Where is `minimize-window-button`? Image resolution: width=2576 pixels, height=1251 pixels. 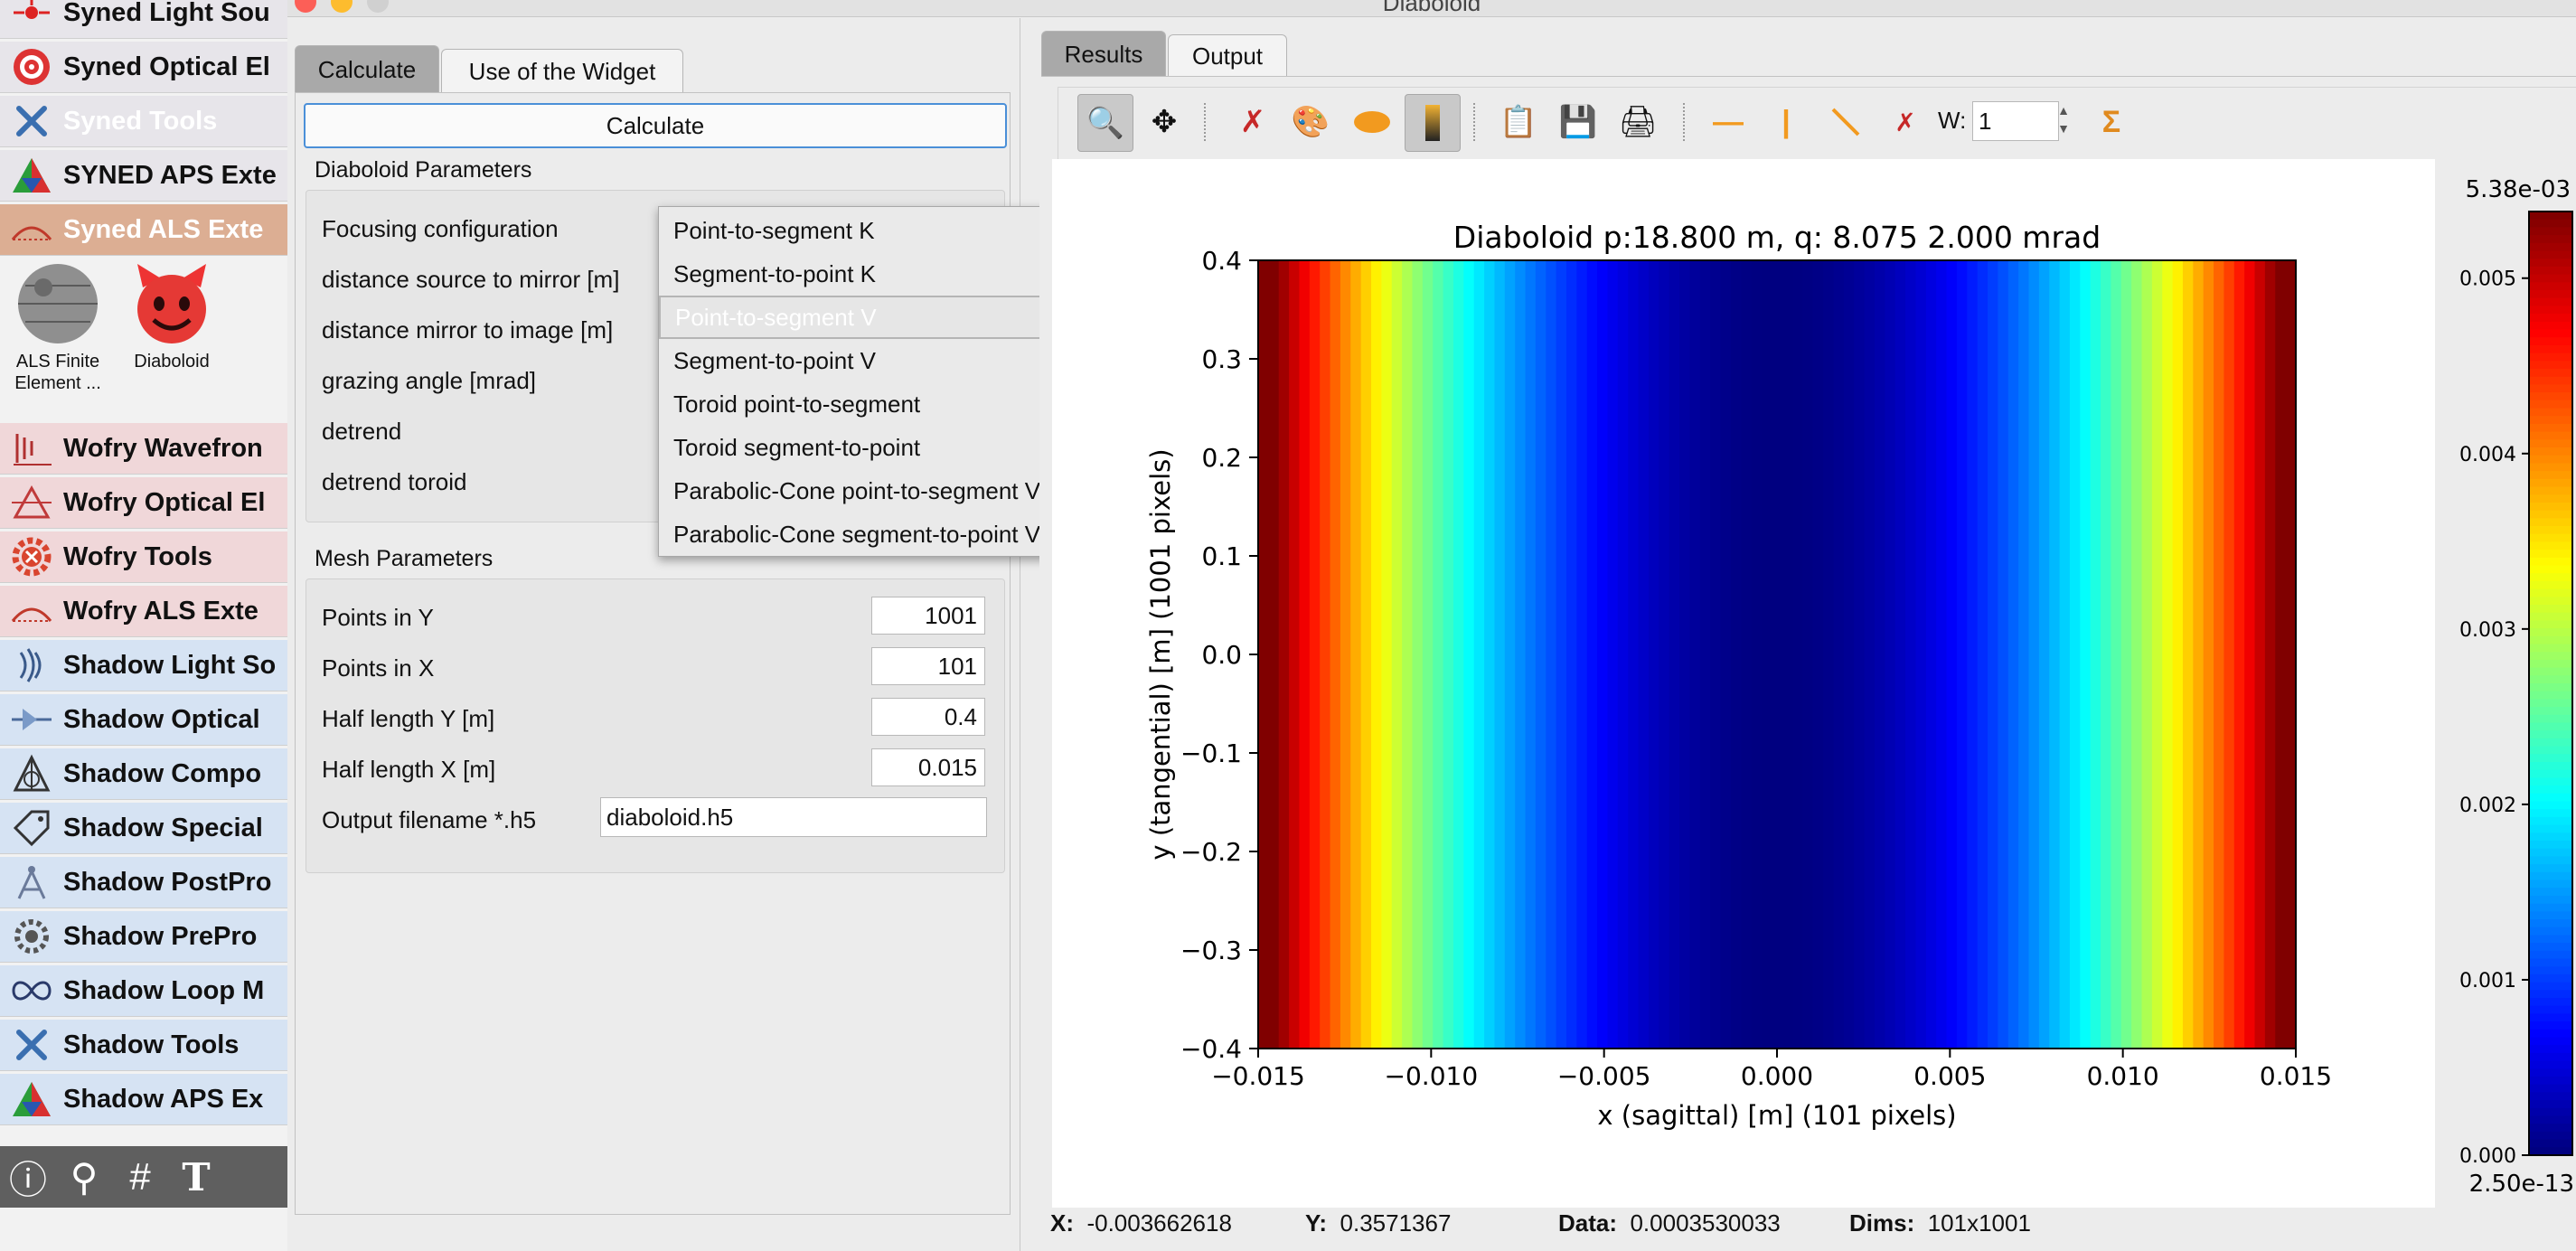
minimize-window-button is located at coordinates (342, 7).